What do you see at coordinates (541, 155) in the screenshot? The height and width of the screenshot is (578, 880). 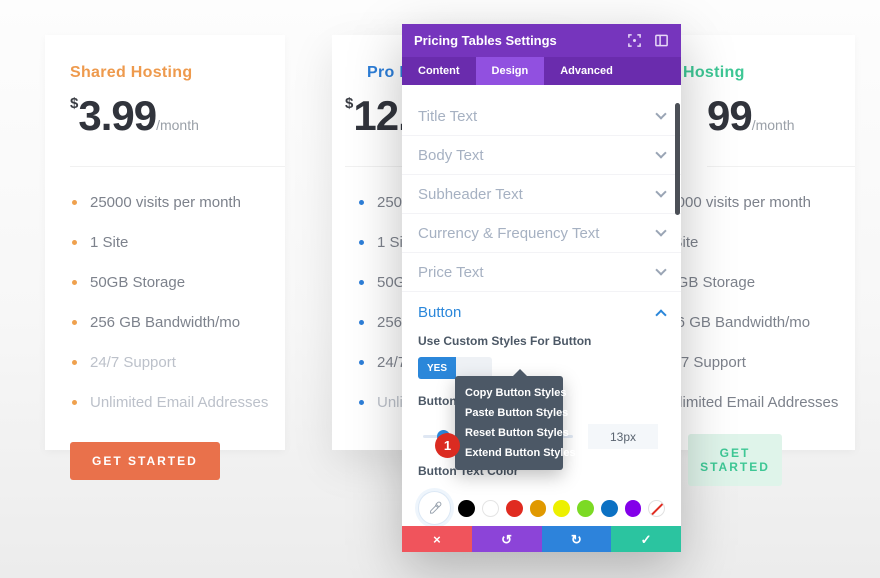 I see `section-body-text: Body Text` at bounding box center [541, 155].